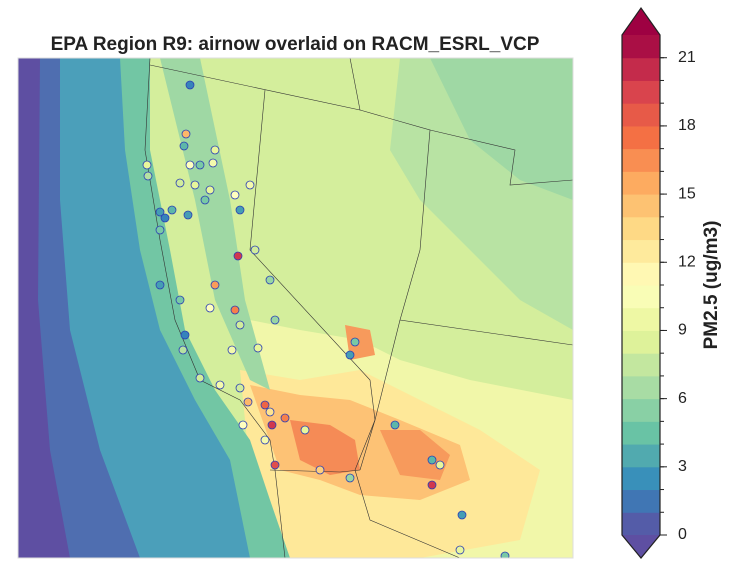  I want to click on colorbar-tick-label: 18, so click(687, 125).